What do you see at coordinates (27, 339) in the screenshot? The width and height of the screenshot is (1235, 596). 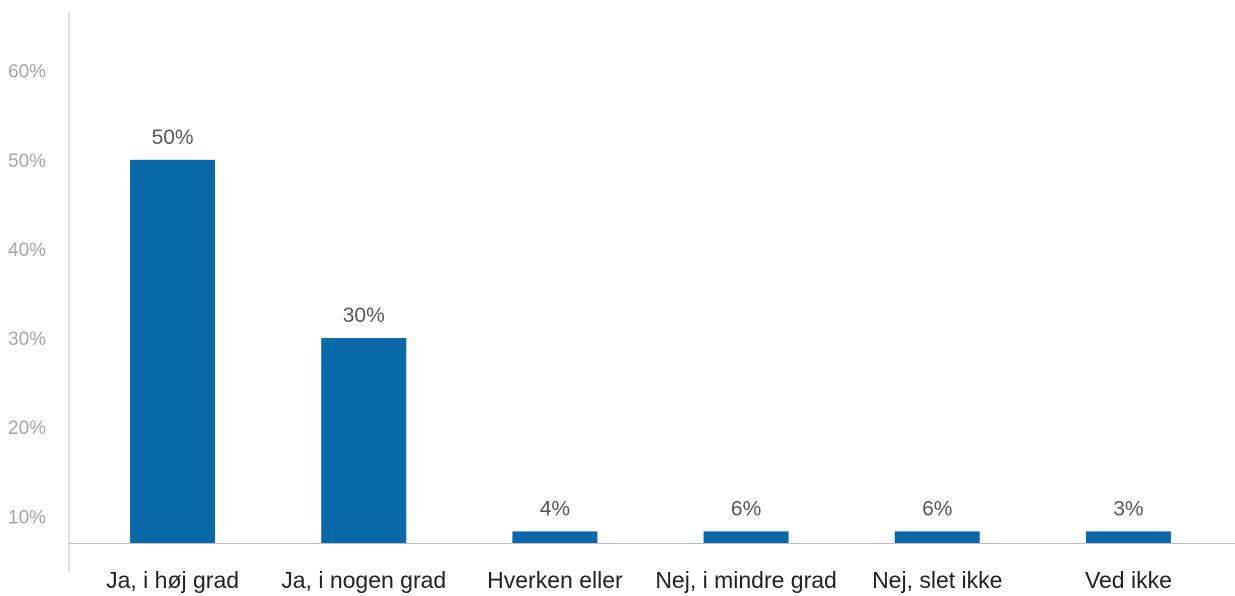 I see `y-tick-label: 30%` at bounding box center [27, 339].